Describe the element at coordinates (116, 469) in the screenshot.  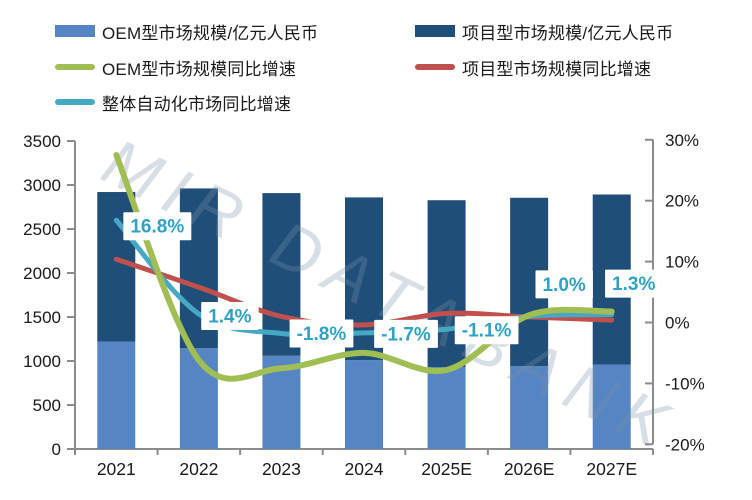
I see `x-axis-label: 2021` at that location.